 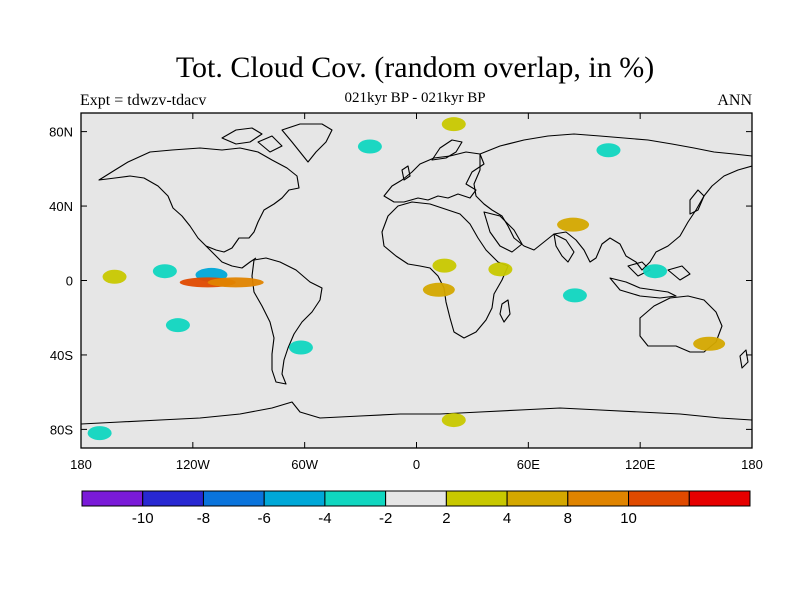 I want to click on lat-tick-label: 40N, so click(x=61, y=206).